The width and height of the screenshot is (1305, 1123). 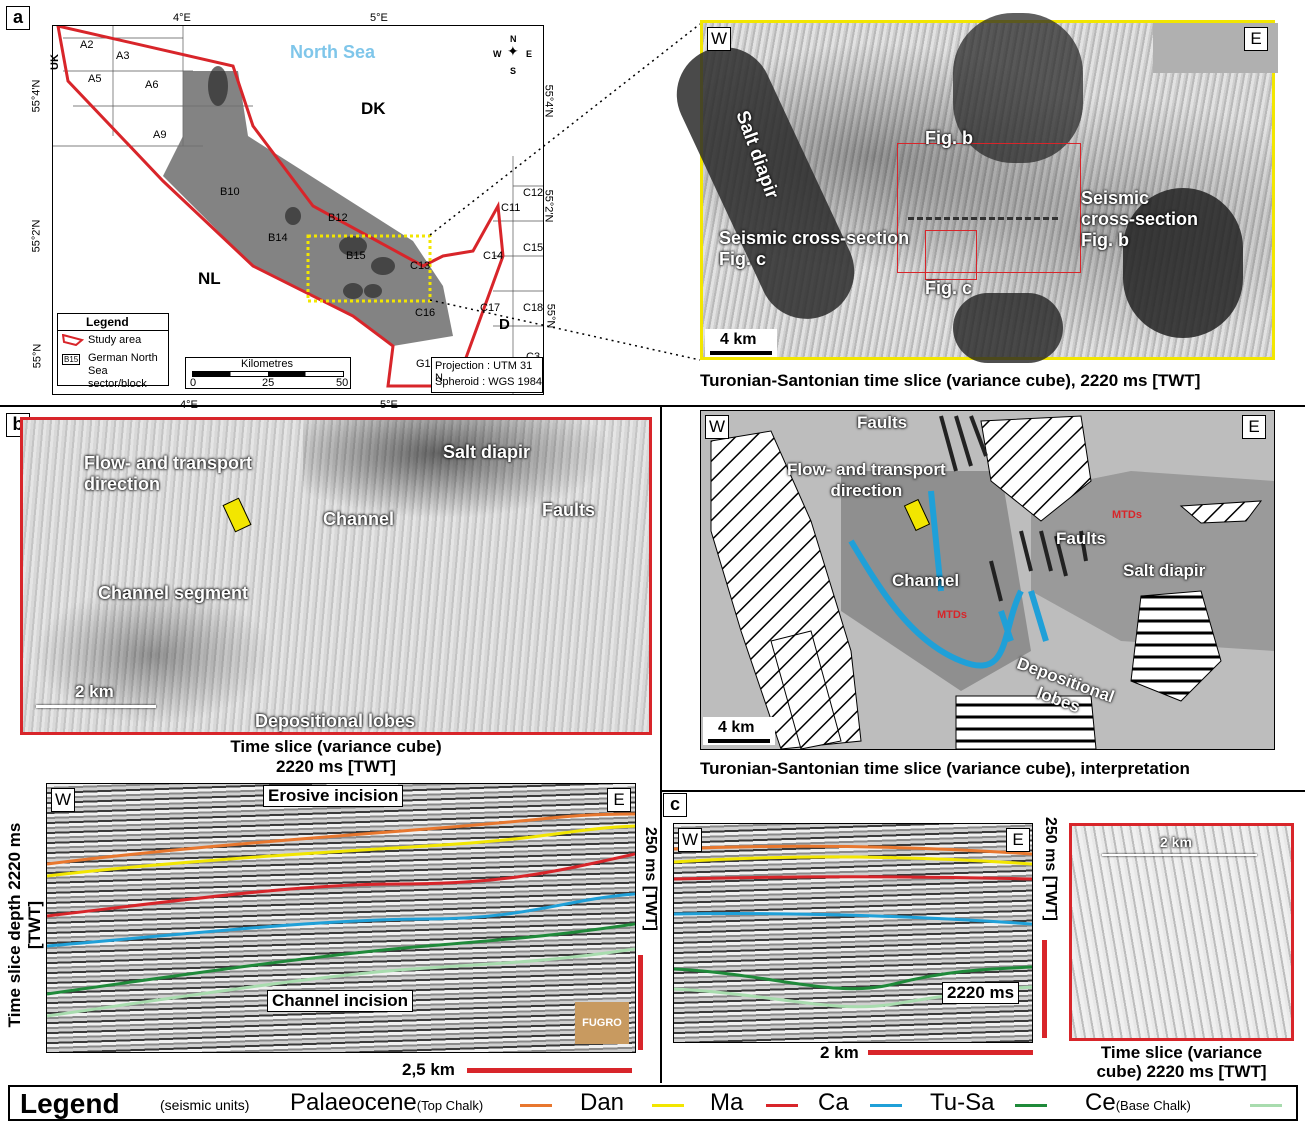 I want to click on seismic-section-c: W E 2220 ms, so click(x=853, y=933).